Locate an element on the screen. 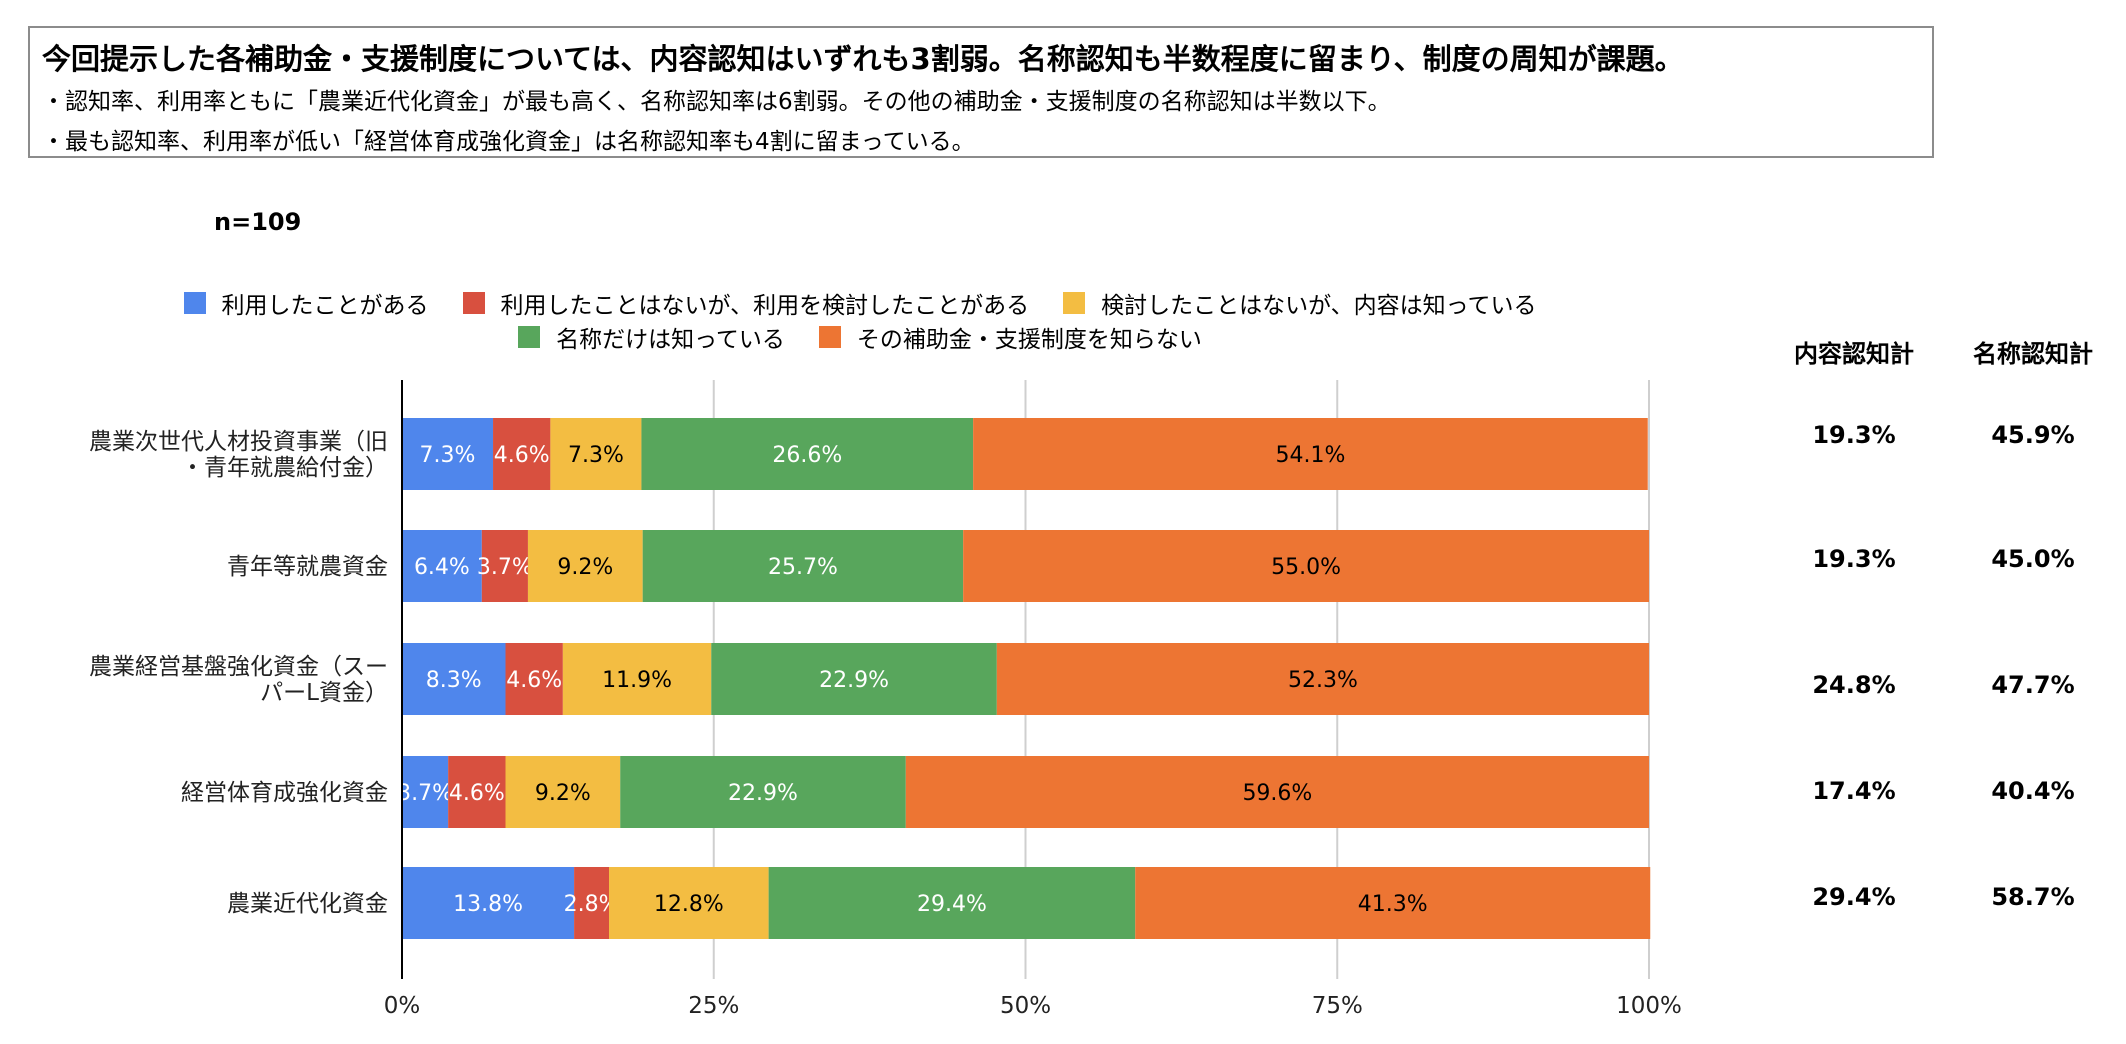 The image size is (2126, 1044). x-tick-label-0: 0% is located at coordinates (402, 1006).